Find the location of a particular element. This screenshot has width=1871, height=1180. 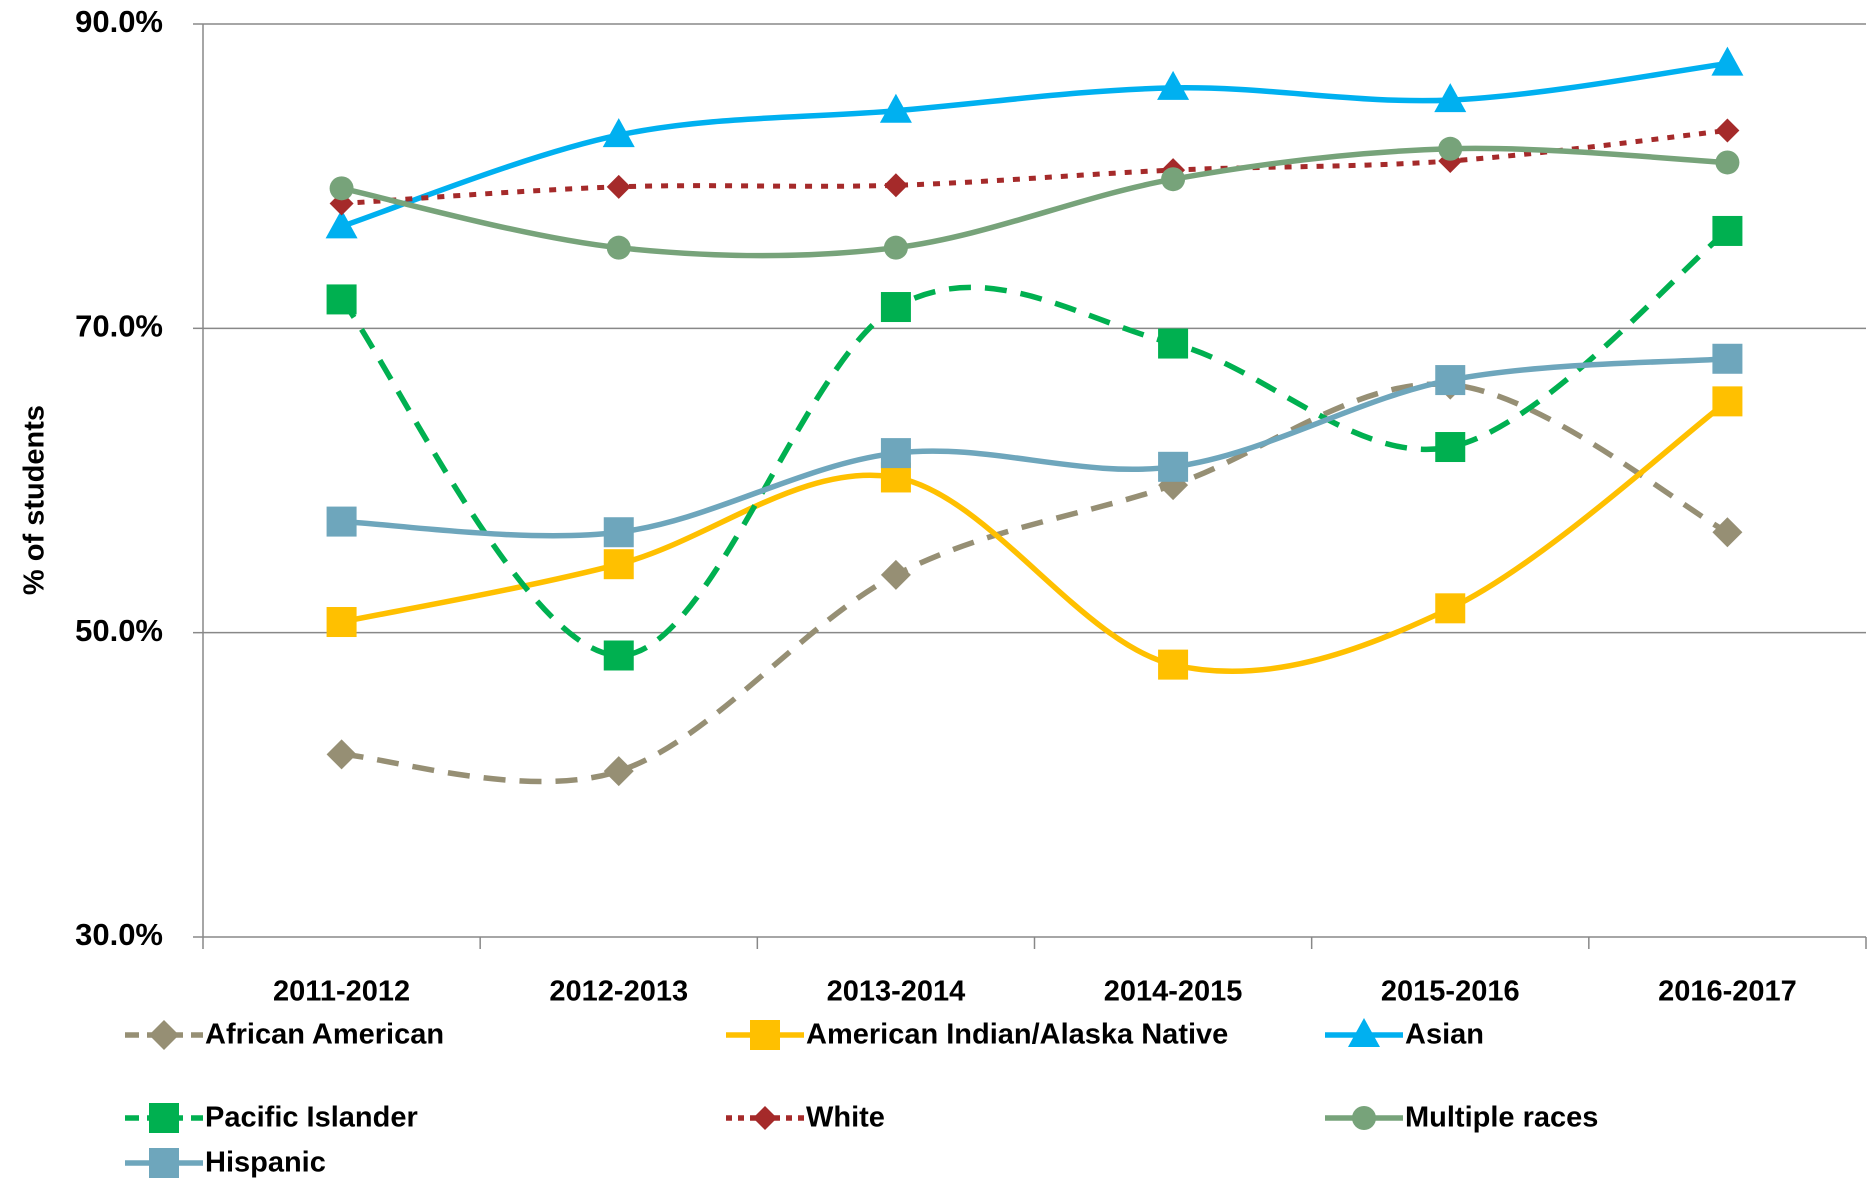

legend-label: Pacific Islander is located at coordinates (311, 1118).